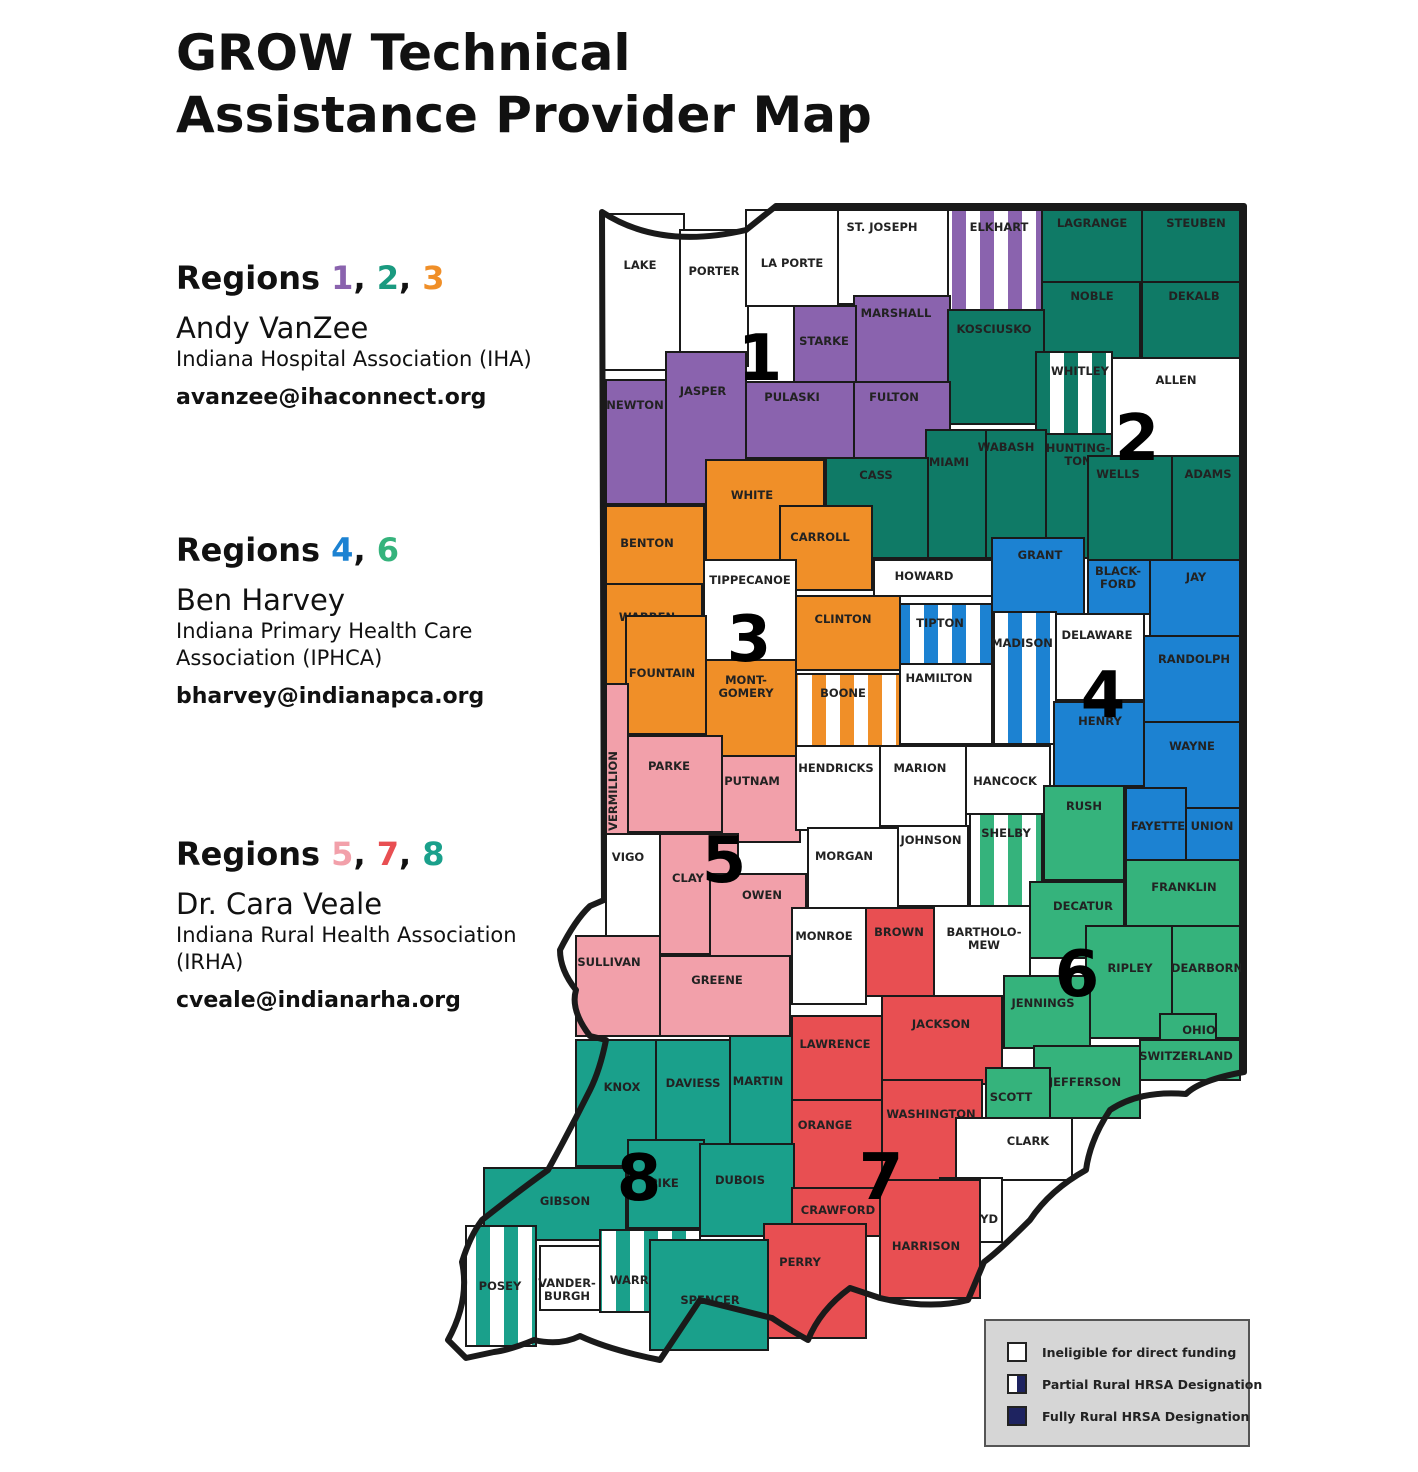 The image size is (1418, 1472). I want to click on county-brown, so click(900, 952).